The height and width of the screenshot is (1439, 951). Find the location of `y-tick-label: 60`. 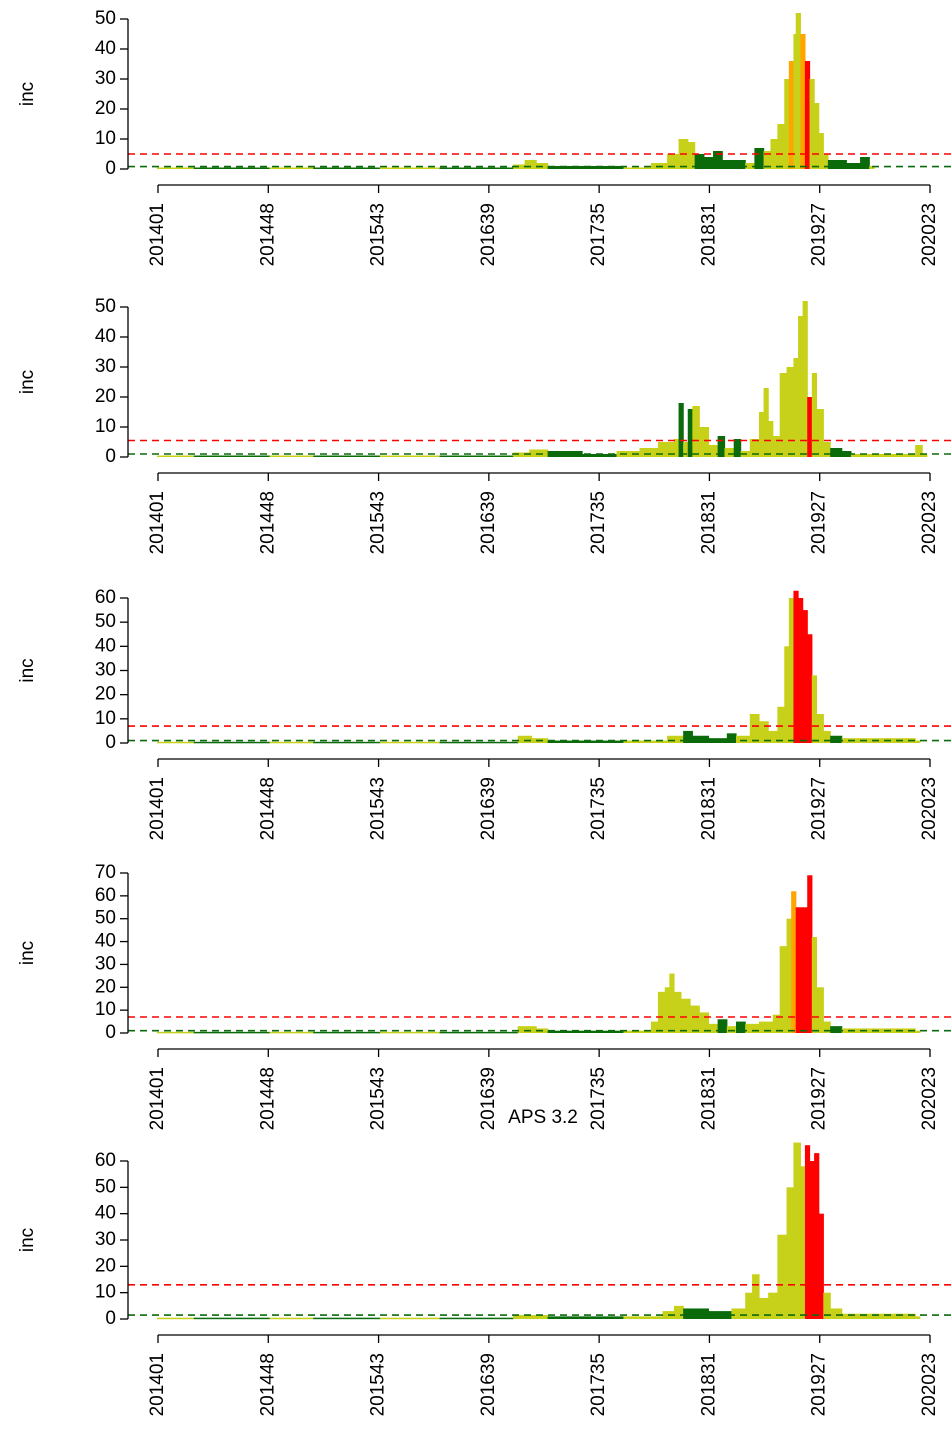

y-tick-label: 60 is located at coordinates (105, 597).